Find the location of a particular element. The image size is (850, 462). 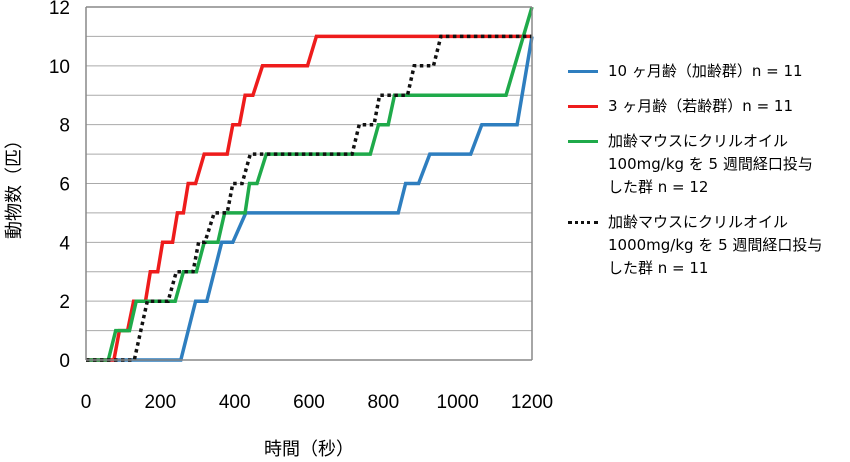

y-tick-label: 8 is located at coordinates (64, 126).